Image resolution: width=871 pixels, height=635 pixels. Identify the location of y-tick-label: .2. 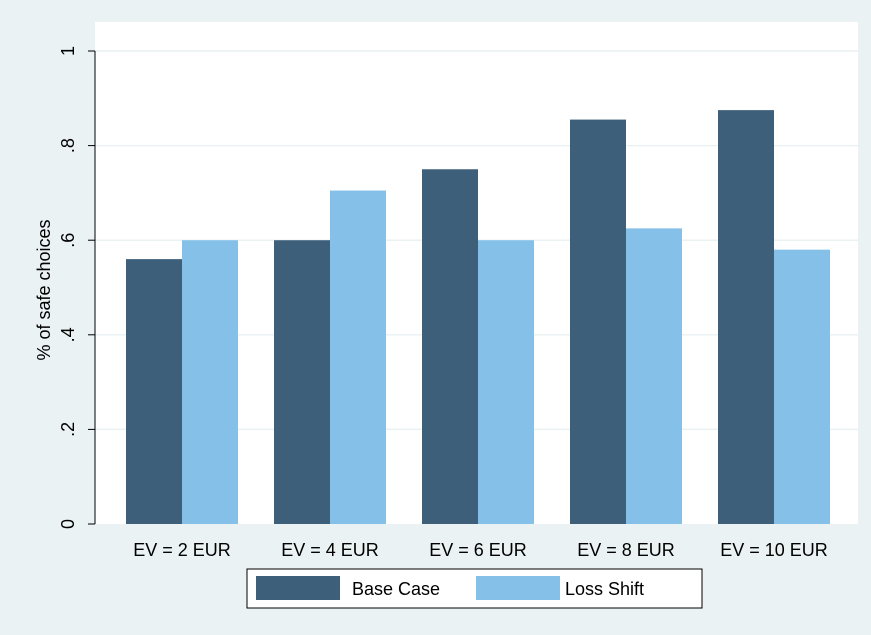
(68, 429).